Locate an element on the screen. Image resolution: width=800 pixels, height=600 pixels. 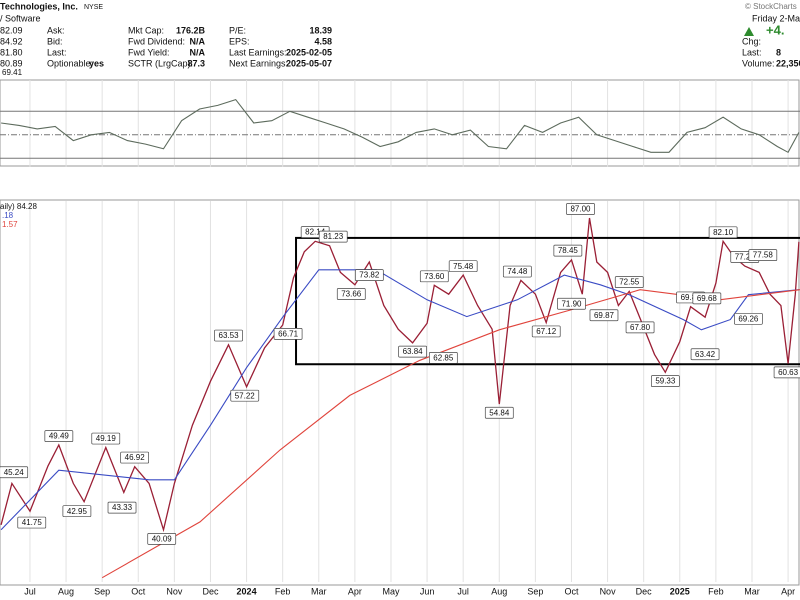
annotation-label: 59.33 is located at coordinates (665, 381).